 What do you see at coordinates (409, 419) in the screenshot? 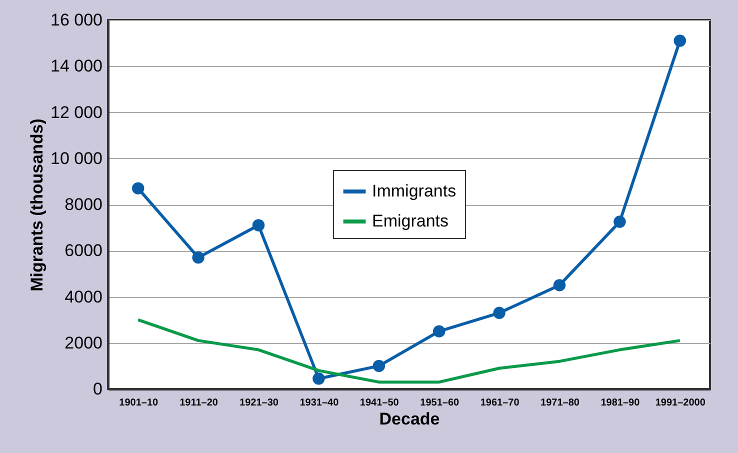
I see `x-axis-title: Decade` at bounding box center [409, 419].